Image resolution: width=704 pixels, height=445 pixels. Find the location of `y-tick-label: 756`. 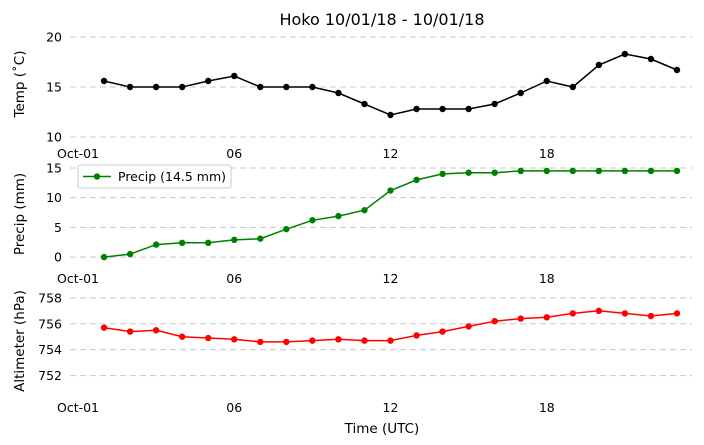

y-tick-label: 756 is located at coordinates (50, 323).